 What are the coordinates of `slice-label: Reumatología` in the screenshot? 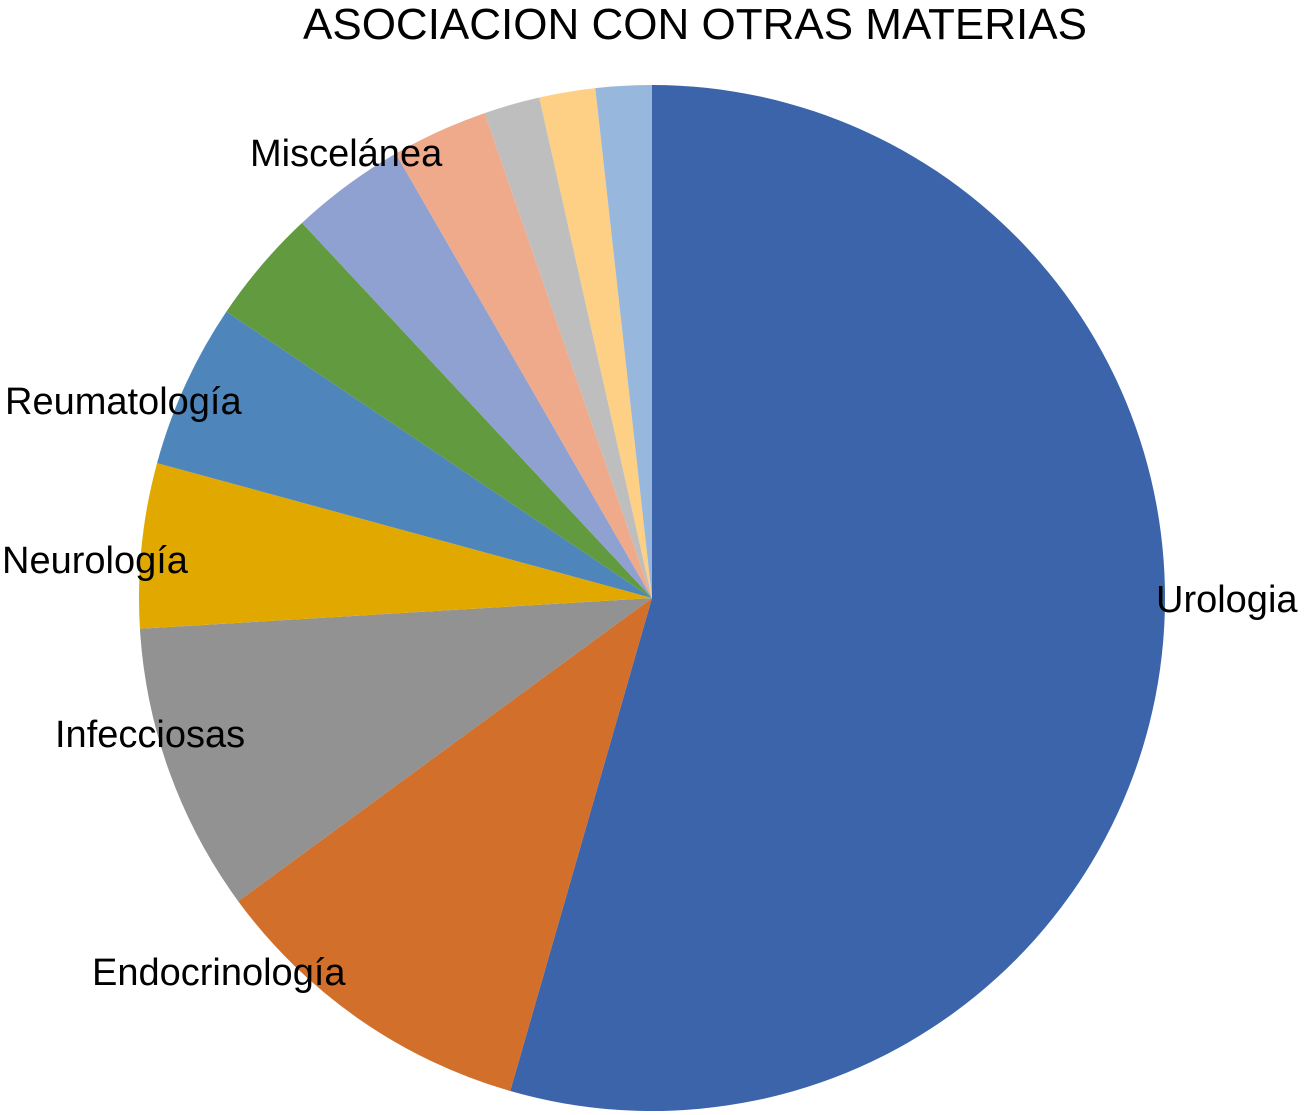 It's located at (123, 402).